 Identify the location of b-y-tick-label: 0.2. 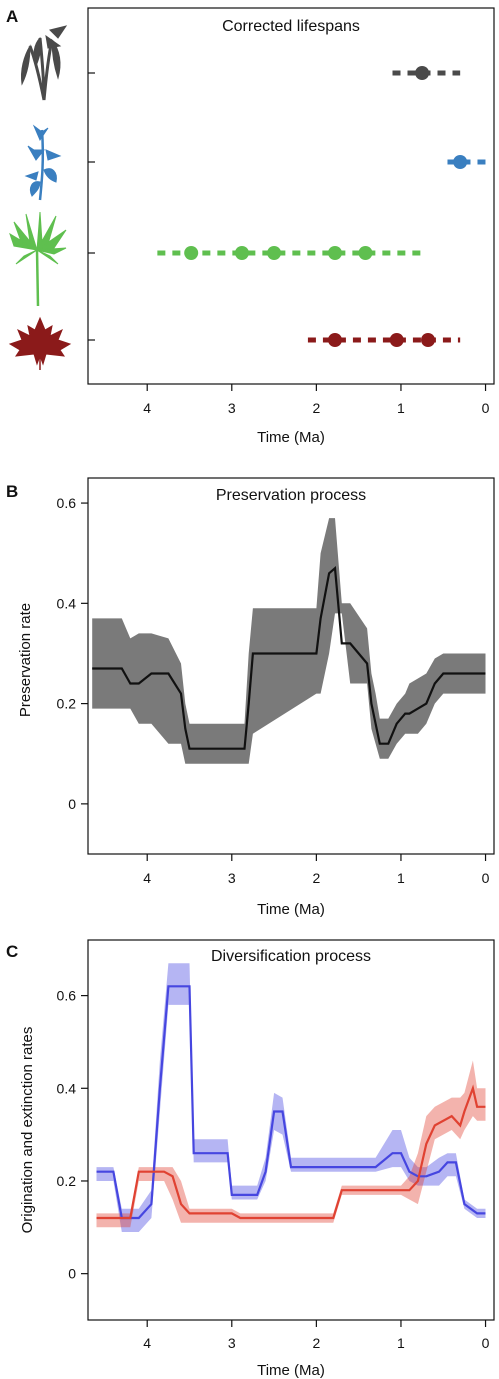
(67, 704).